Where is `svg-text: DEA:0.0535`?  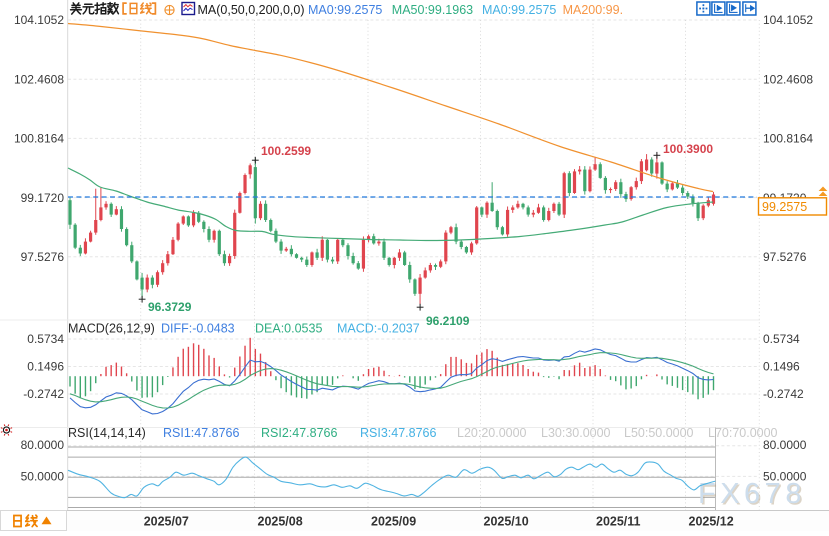
svg-text: DEA:0.0535 is located at coordinates (288, 329).